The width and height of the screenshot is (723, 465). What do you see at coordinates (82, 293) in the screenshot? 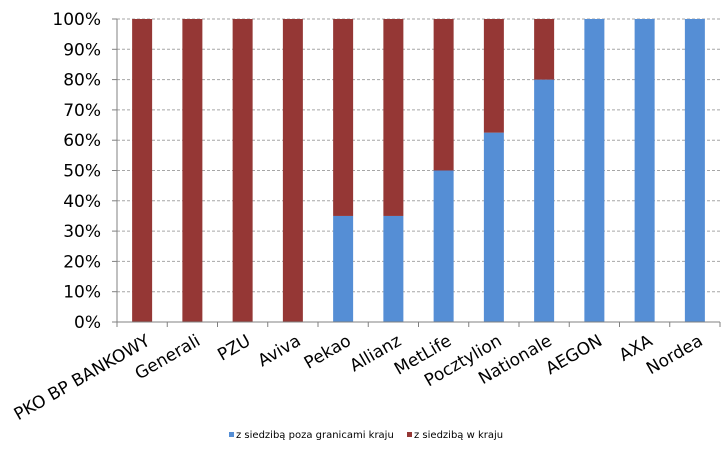
I see `y-tick-label: 10%` at bounding box center [82, 293].